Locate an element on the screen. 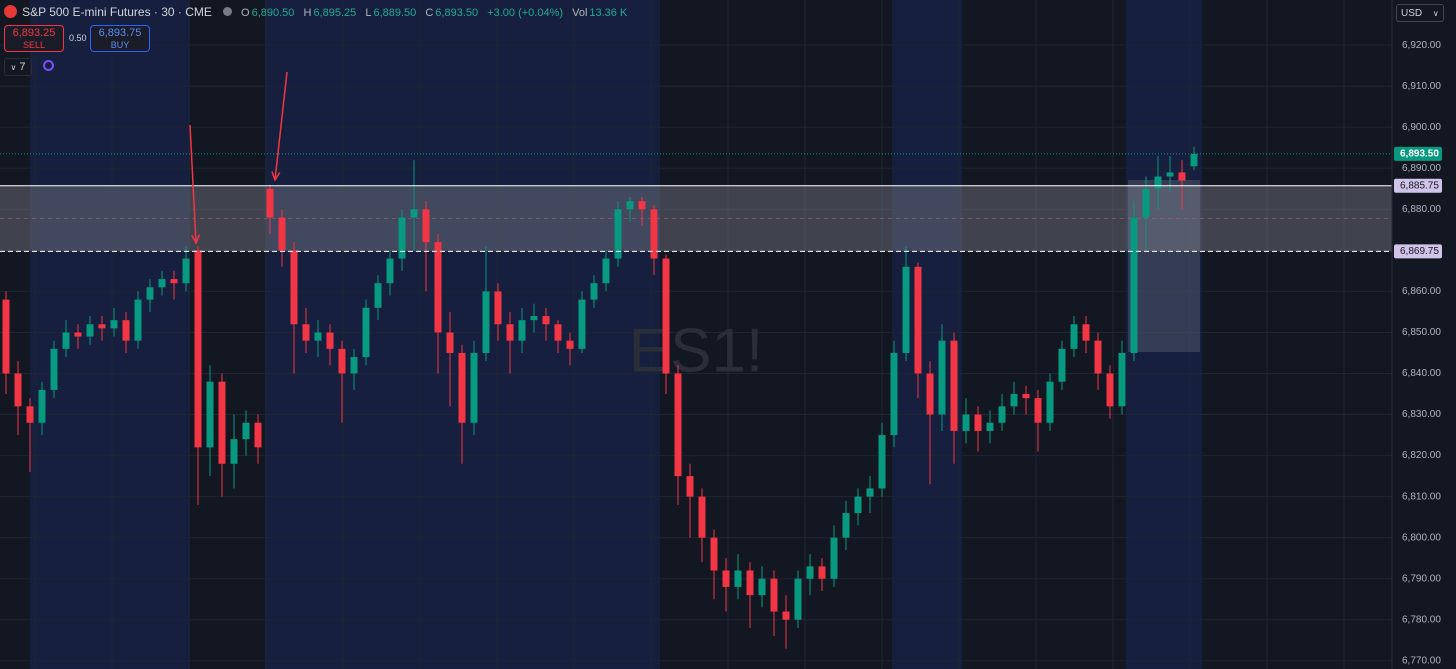 Image resolution: width=1456 pixels, height=669 pixels. y-tick-label: 6,780.00 is located at coordinates (1421, 619).